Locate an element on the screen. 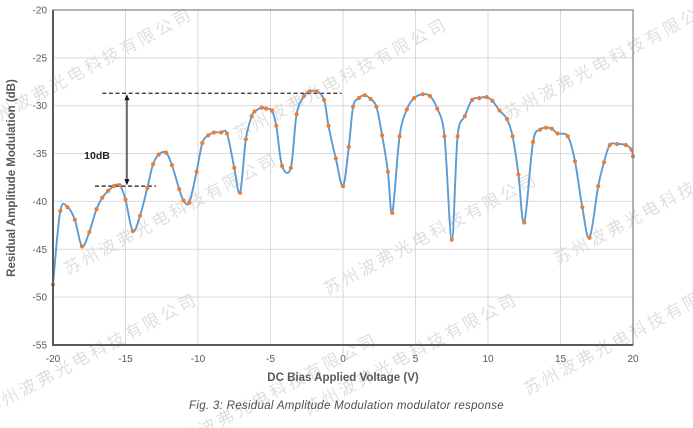  annotation-10db-label: 10dB is located at coordinates (97, 156).